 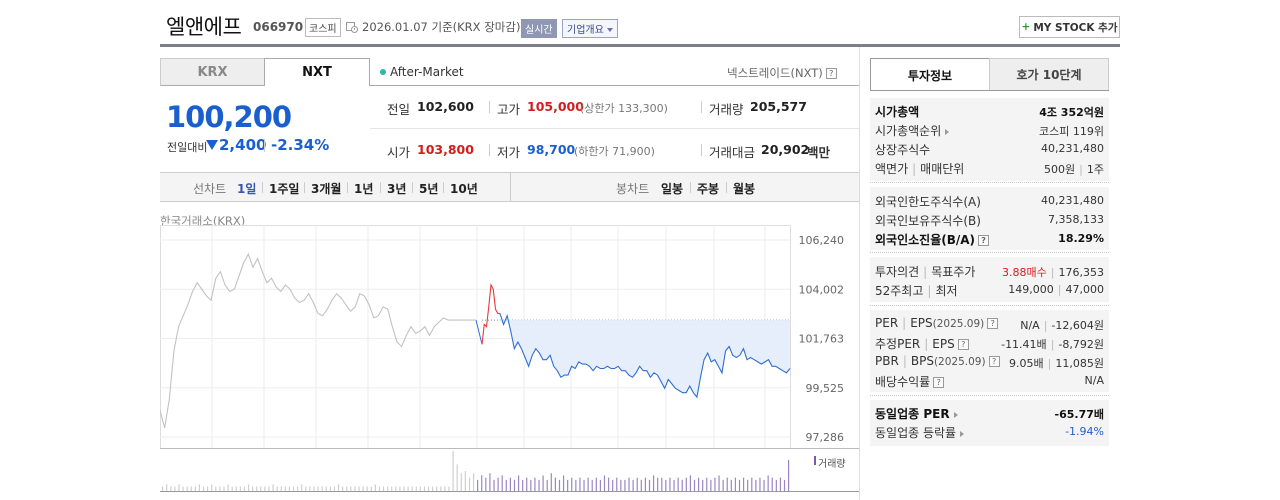 What do you see at coordinates (509, 152) in the screenshot?
I see `low-label: 저가` at bounding box center [509, 152].